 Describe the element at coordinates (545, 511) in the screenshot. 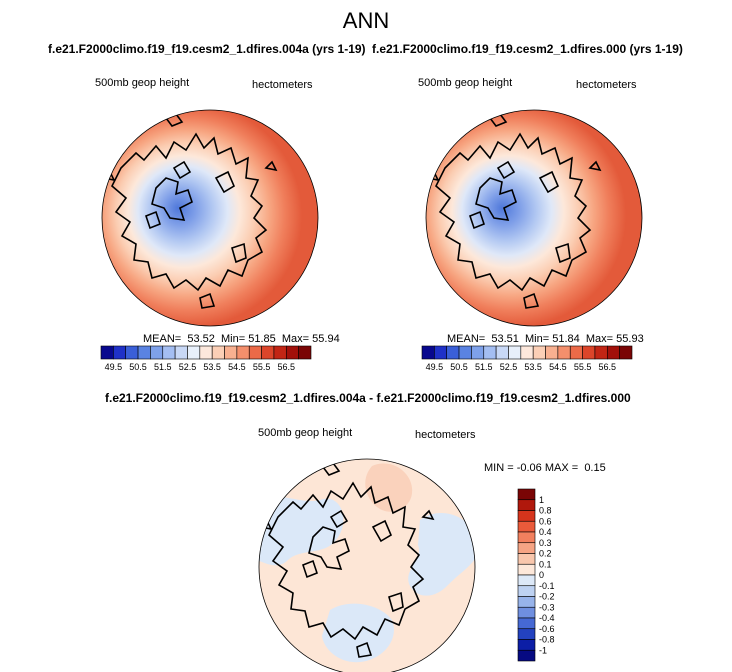

I see `colorbar-difference-tick-label: 0.8` at that location.